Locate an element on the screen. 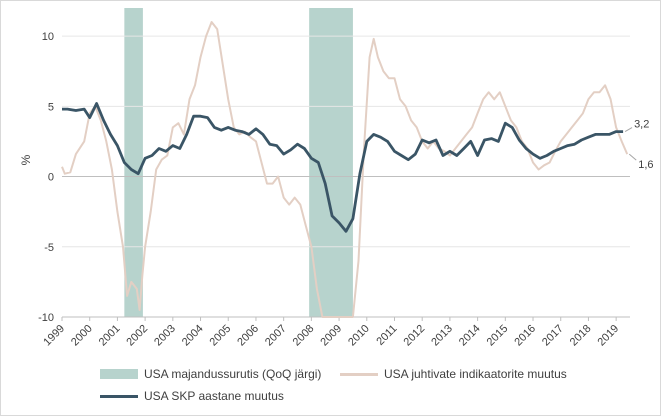 The width and height of the screenshot is (661, 416). x-tick-2001: 2001 is located at coordinates (110, 336).